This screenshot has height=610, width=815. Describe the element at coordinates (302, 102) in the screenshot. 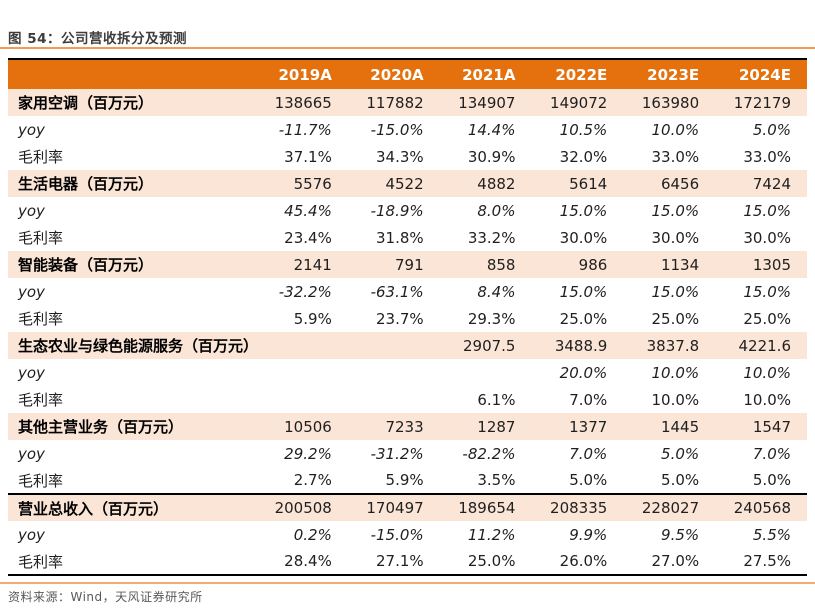

I see `cell-value: 138665` at that location.